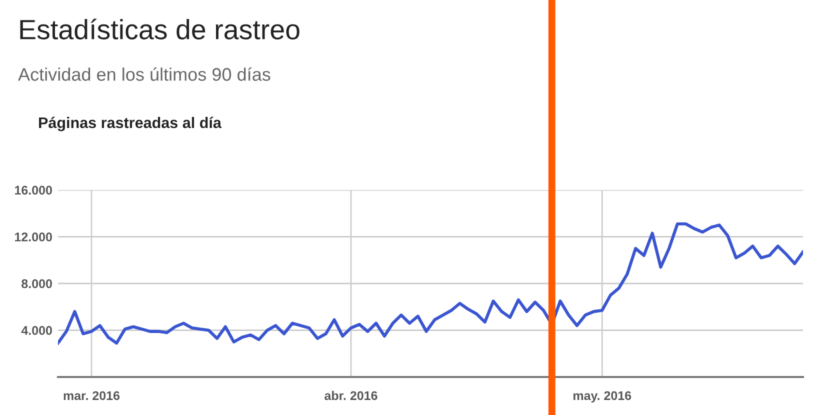  What do you see at coordinates (603, 397) in the screenshot?
I see `x-tick-label: may. 2016` at bounding box center [603, 397].